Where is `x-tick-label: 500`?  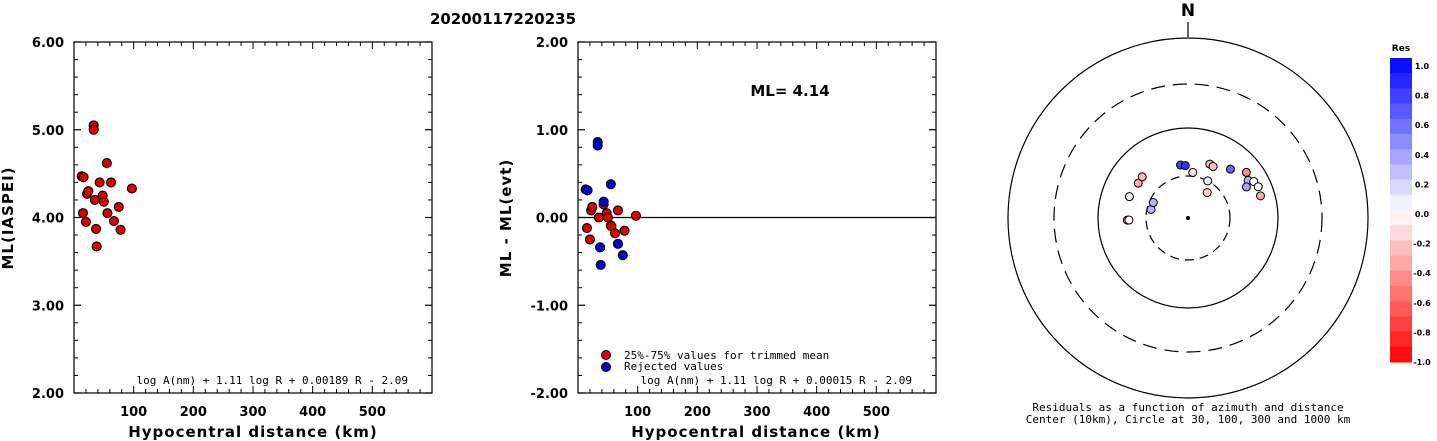 x-tick-label: 500 is located at coordinates (372, 412).